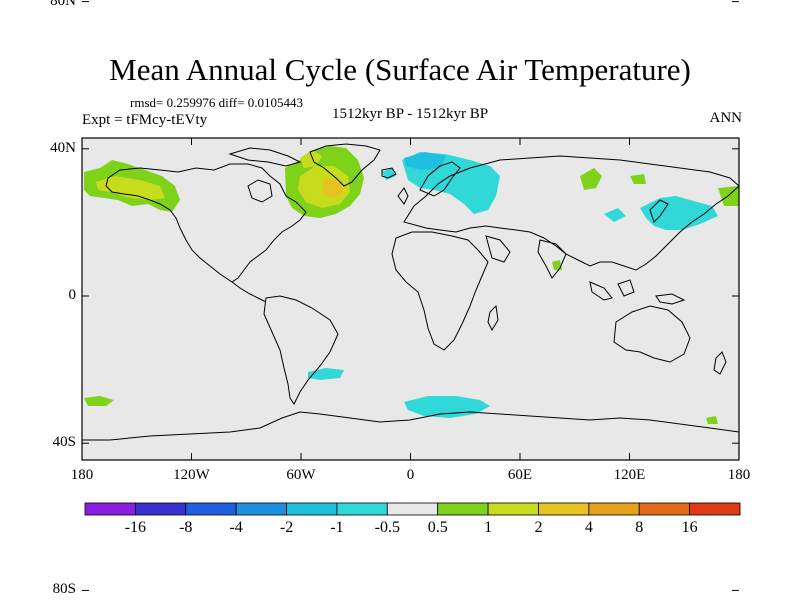 This screenshot has height=600, width=800. What do you see at coordinates (326, 374) in the screenshot?
I see `anomaly-patch-south-atlantic` at bounding box center [326, 374].